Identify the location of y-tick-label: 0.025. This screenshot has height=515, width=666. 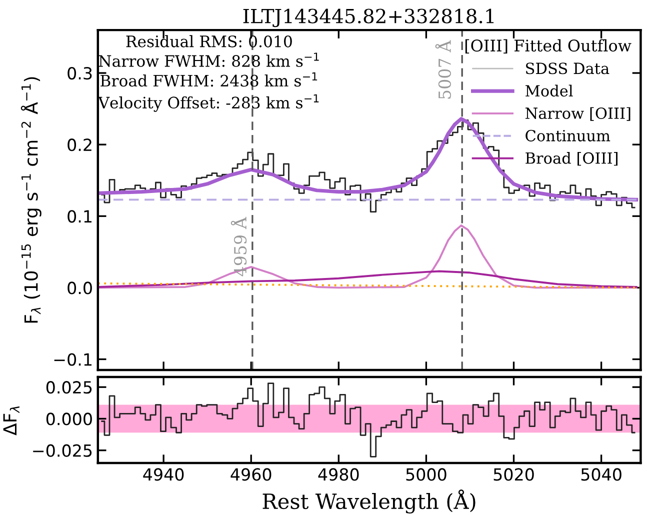
(69, 387).